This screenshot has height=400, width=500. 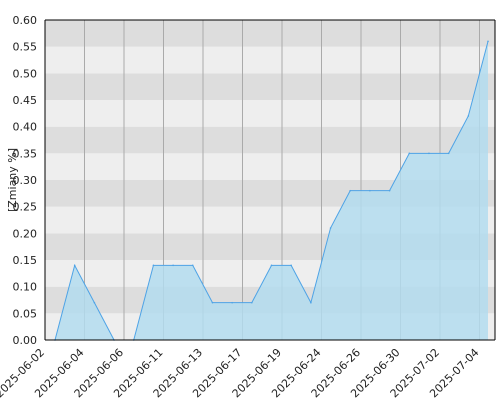 What do you see at coordinates (25, 47) in the screenshot?
I see `y-tick-label: 0.55` at bounding box center [25, 47].